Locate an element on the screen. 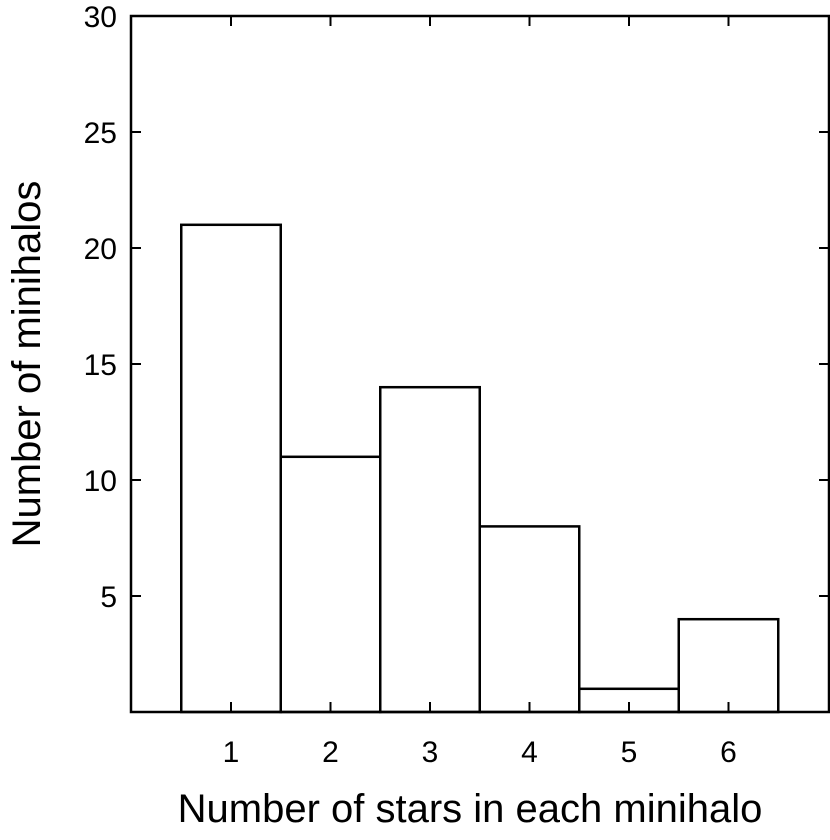  y-tick-label: 20 is located at coordinates (100, 249).